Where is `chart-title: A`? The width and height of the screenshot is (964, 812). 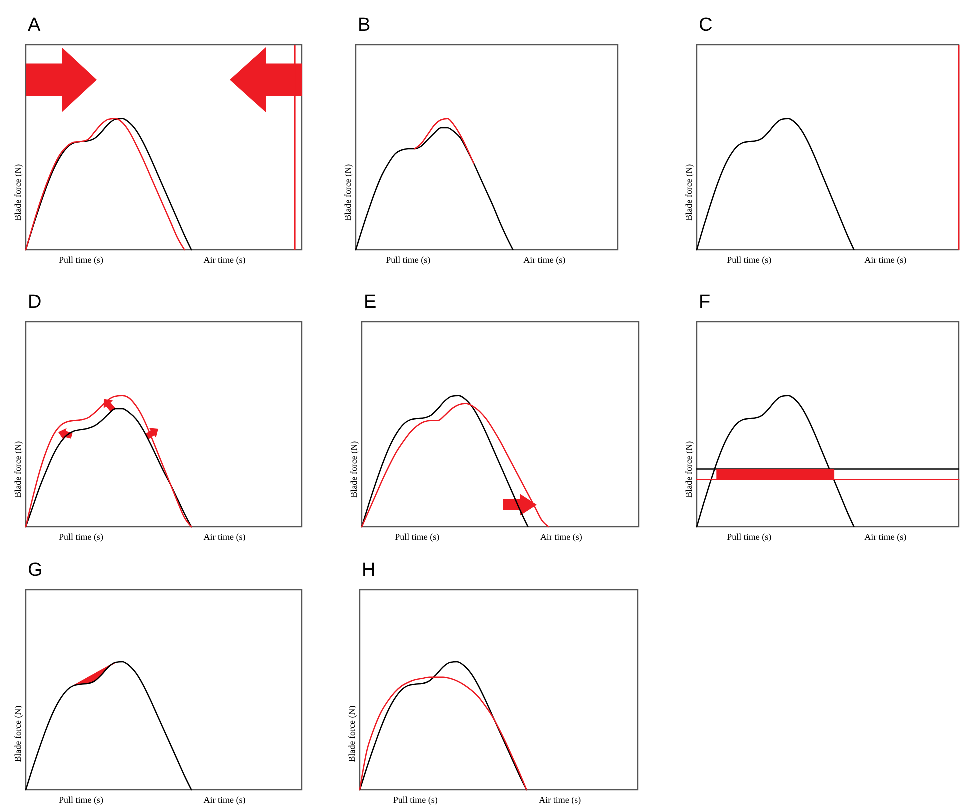
chart-title: A is located at coordinates (34, 25).